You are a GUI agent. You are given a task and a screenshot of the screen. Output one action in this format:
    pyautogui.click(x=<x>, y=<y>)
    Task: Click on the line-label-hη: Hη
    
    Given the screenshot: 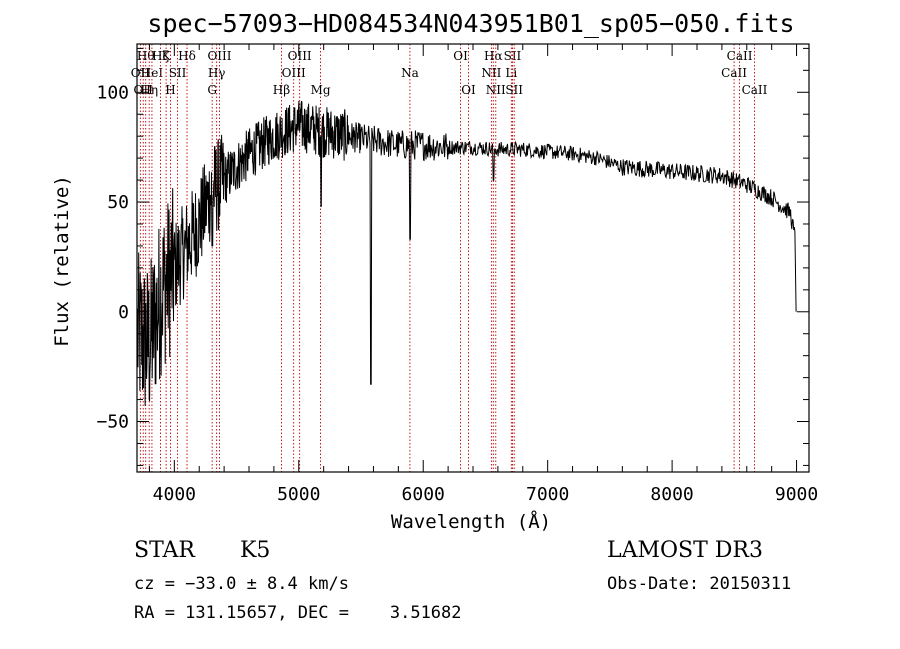 What is the action you would take?
    pyautogui.click(x=149, y=90)
    